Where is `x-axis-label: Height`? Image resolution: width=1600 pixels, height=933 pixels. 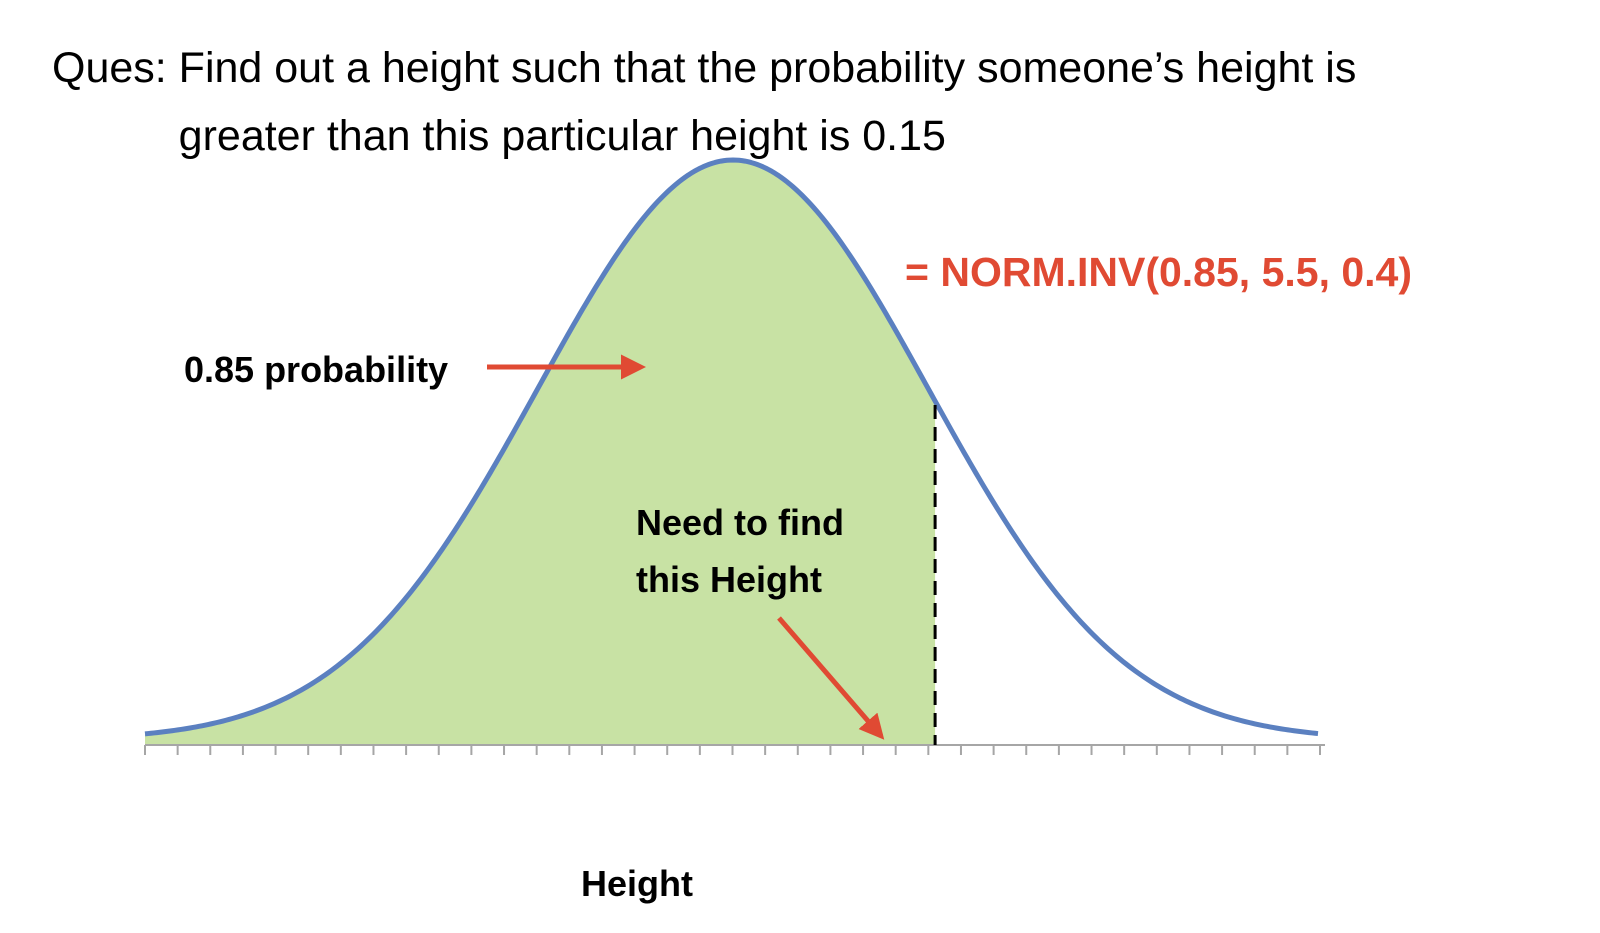 x-axis-label: Height is located at coordinates (637, 883).